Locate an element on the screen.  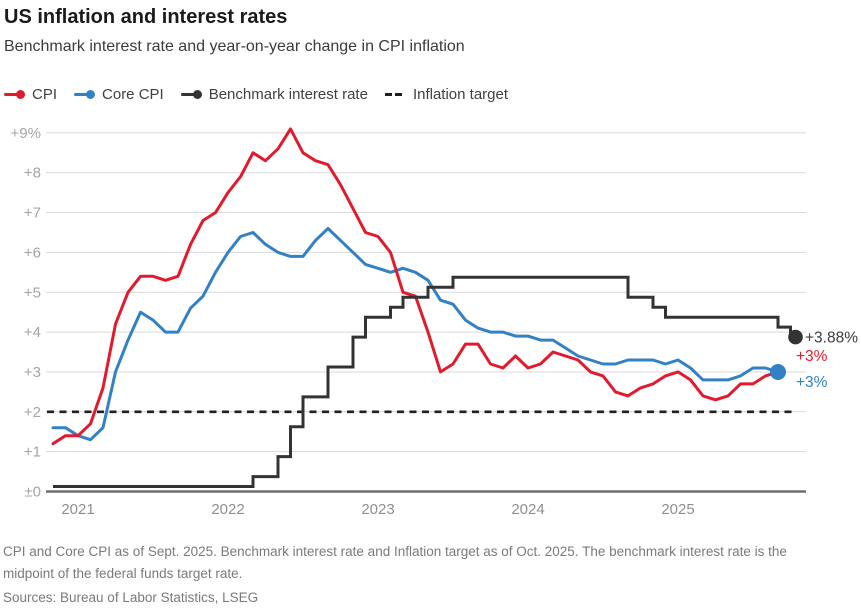
legend-item-inflation-target: Inflation target is located at coordinates (446, 94).